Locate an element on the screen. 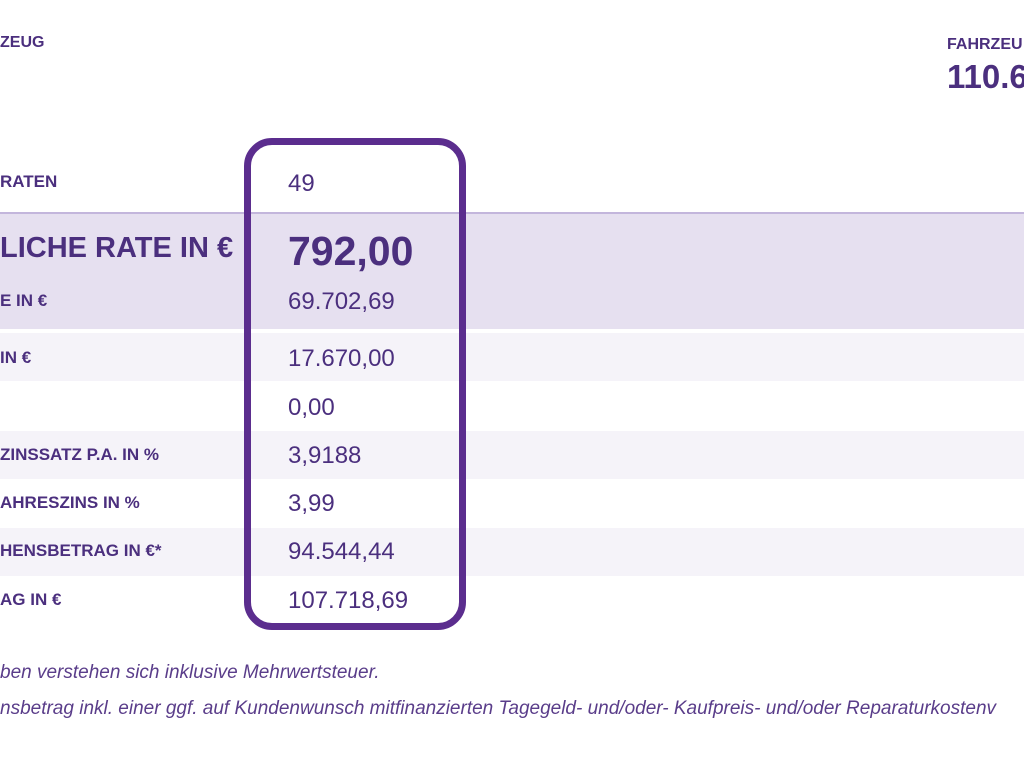 The width and height of the screenshot is (1024, 768). vehicle-header-left: ZEUG is located at coordinates (22, 42).